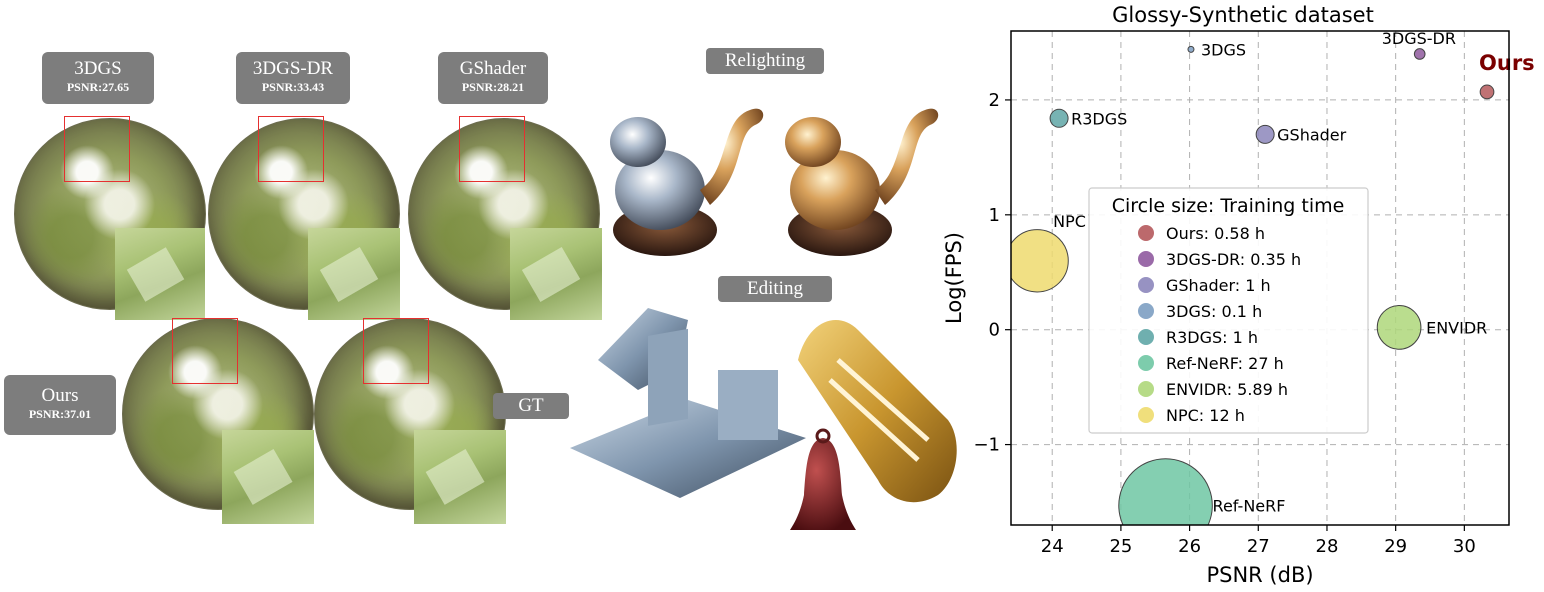 The width and height of the screenshot is (1544, 592). I want to click on psnr-value: PSNR:33.43, so click(293, 87).